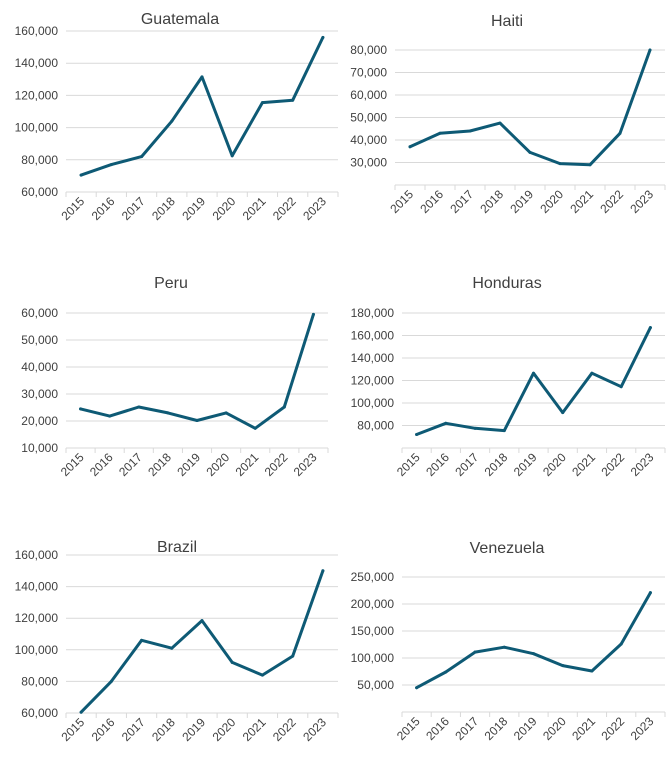 Image resolution: width=670 pixels, height=775 pixels. What do you see at coordinates (37, 128) in the screenshot?
I see `y-tick-label: 100,000` at bounding box center [37, 128].